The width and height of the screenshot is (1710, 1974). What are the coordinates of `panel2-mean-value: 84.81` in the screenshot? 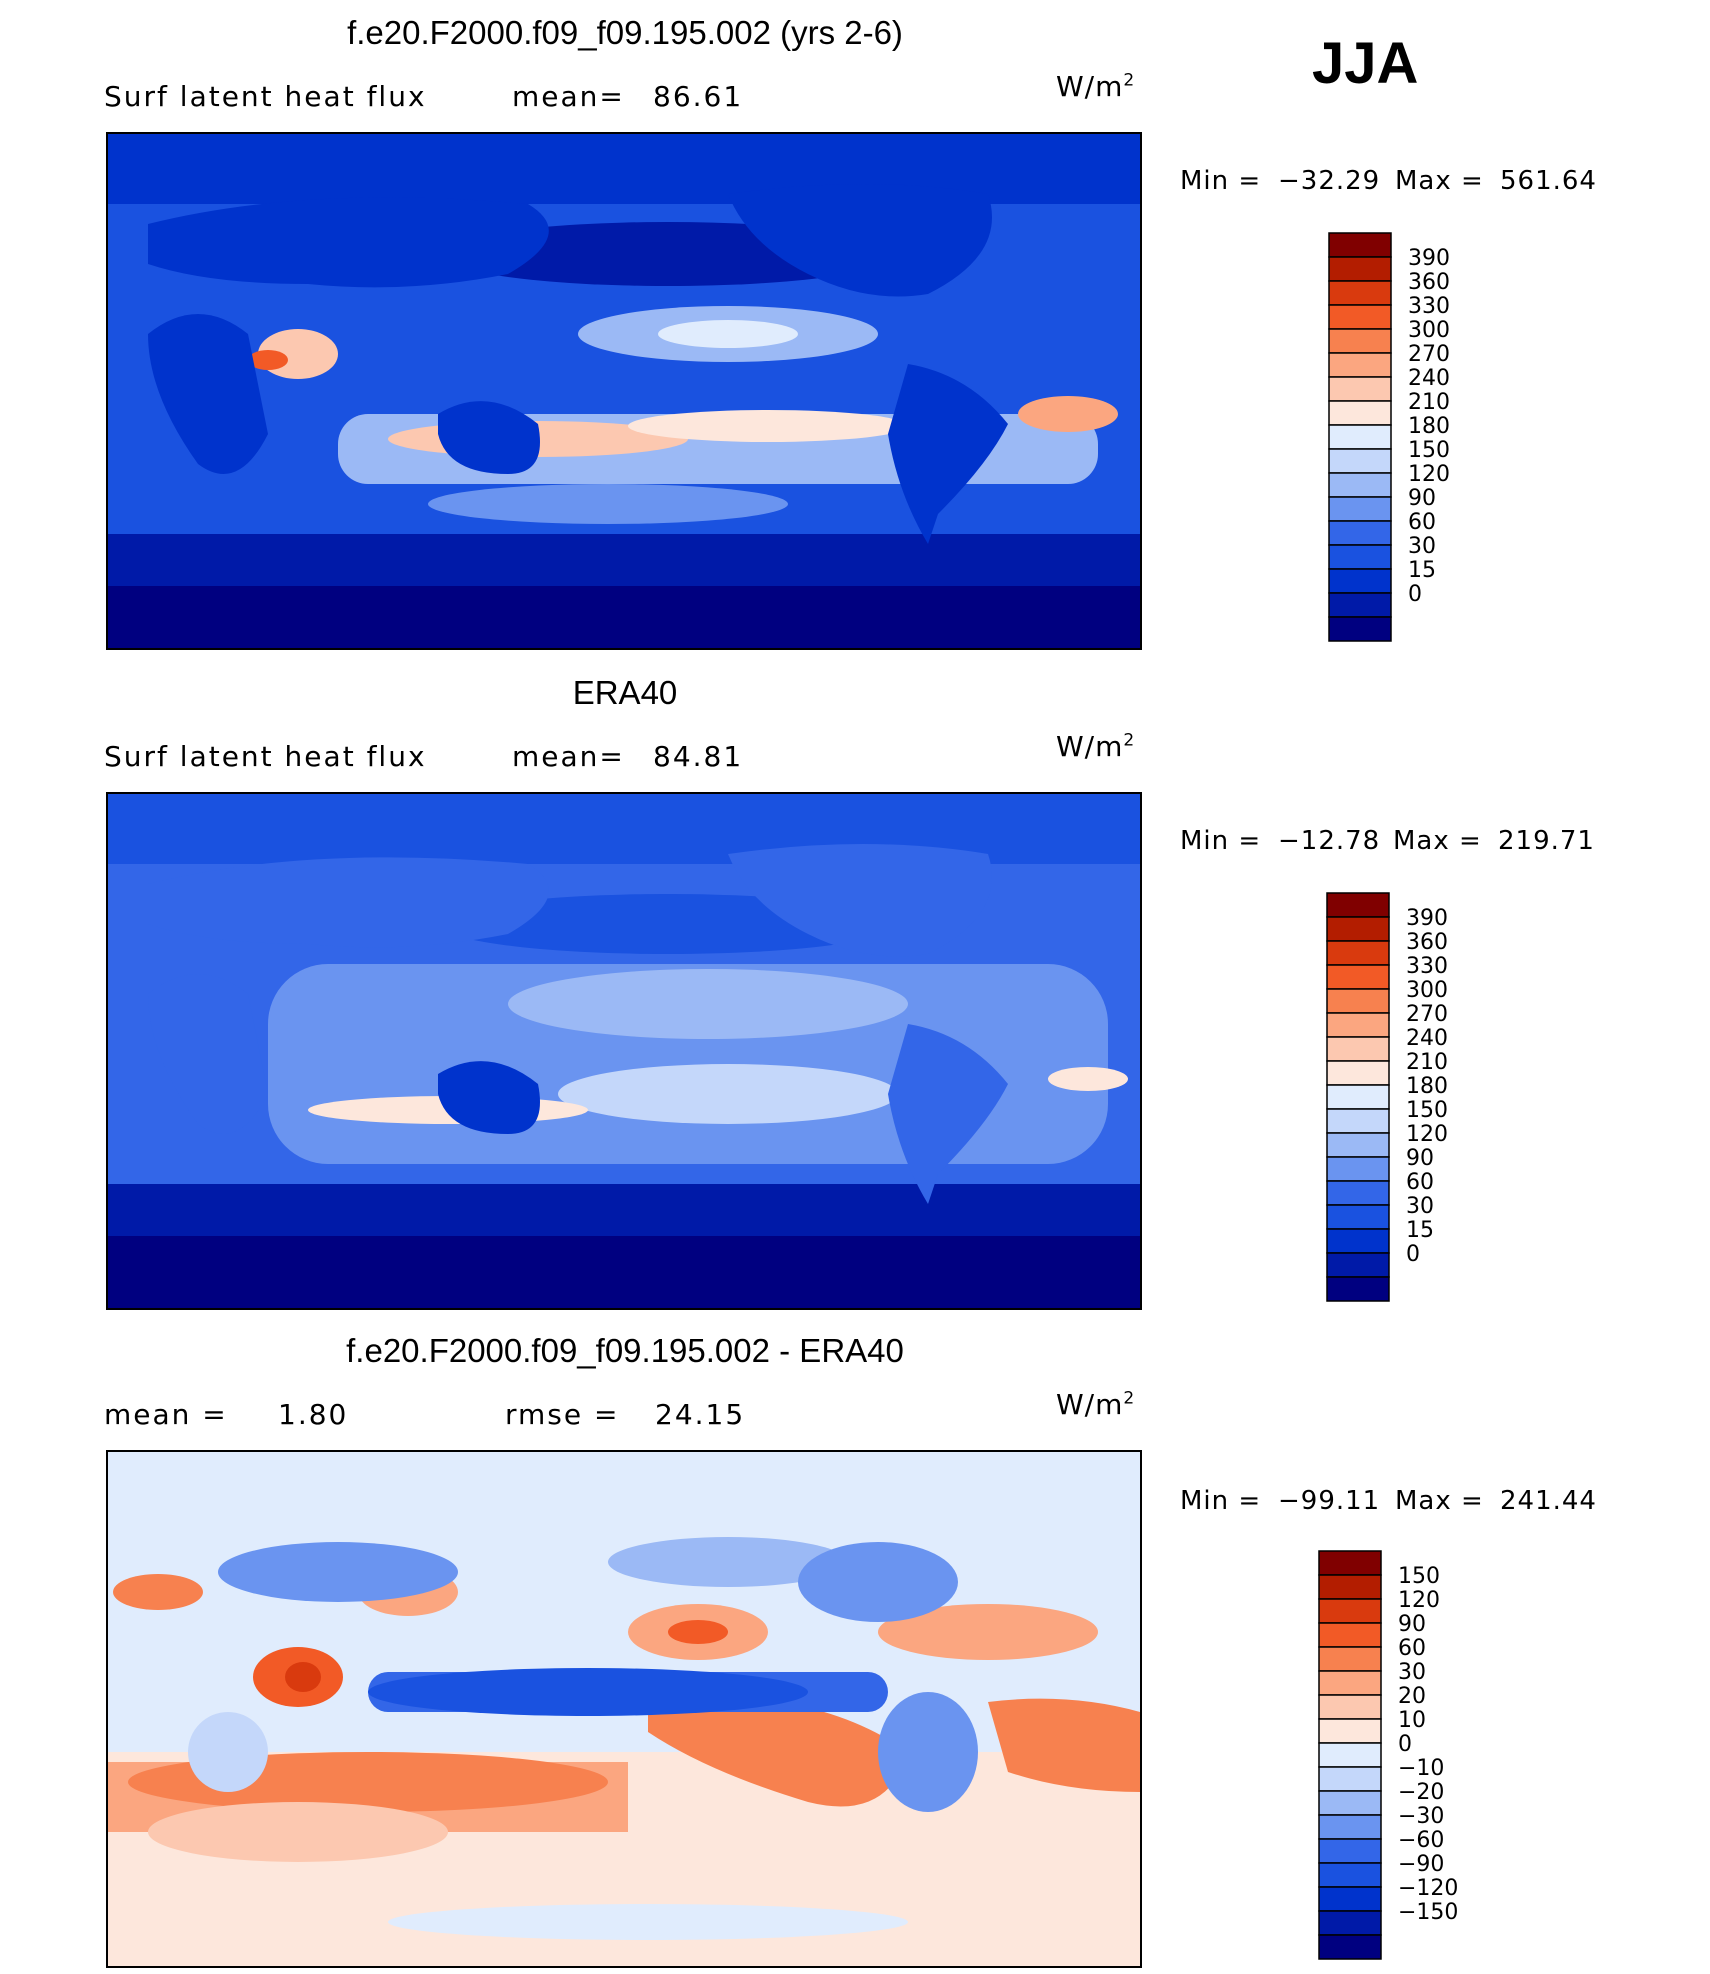 It's located at (698, 756).